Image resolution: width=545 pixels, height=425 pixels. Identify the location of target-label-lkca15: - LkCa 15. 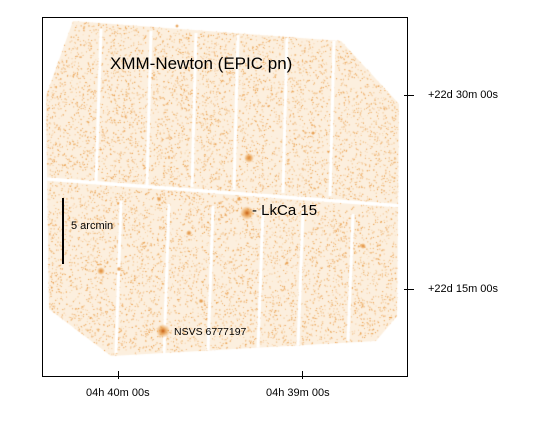
(285, 210).